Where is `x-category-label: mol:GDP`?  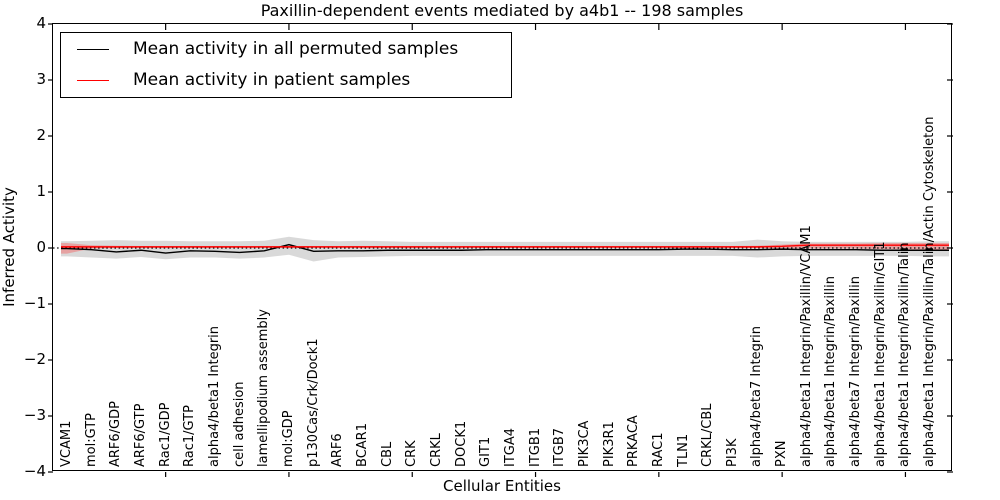
x-category-label: mol:GDP is located at coordinates (288, 438).